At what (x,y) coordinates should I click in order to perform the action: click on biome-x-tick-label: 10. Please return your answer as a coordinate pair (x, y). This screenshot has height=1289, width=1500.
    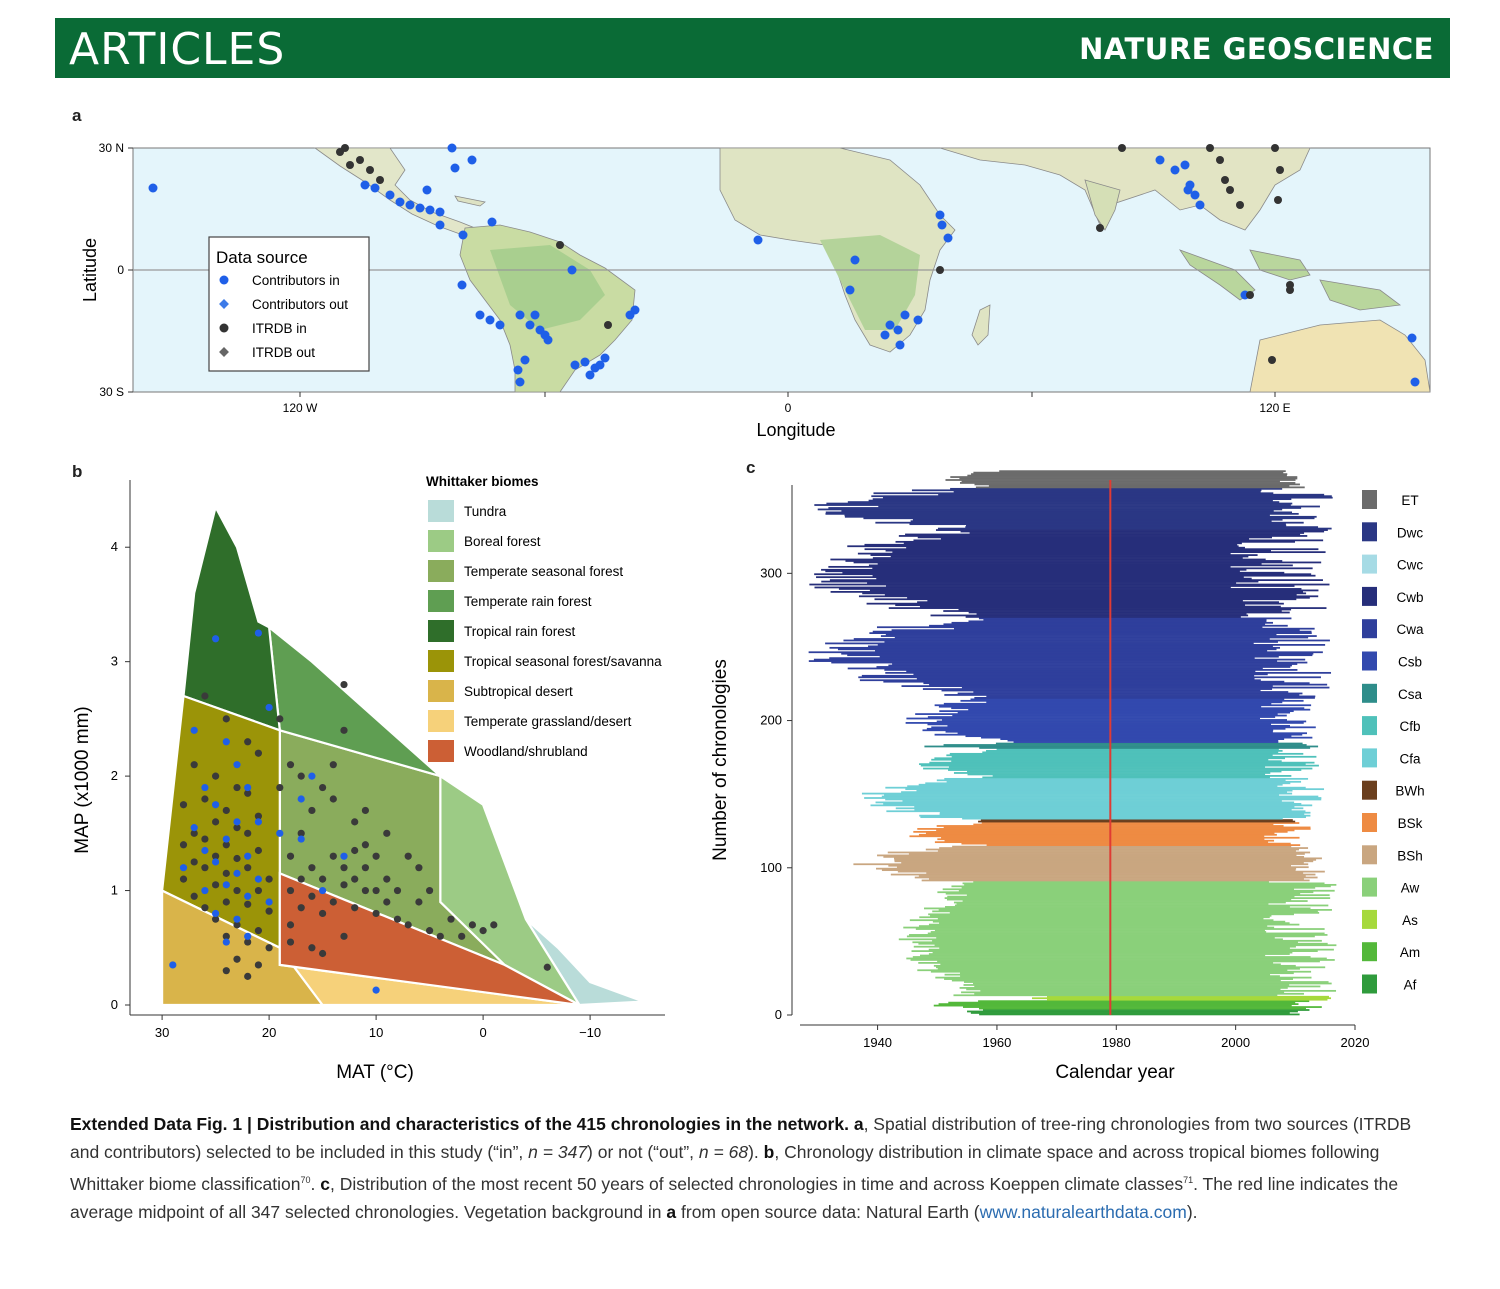
    Looking at the image, I should click on (376, 1032).